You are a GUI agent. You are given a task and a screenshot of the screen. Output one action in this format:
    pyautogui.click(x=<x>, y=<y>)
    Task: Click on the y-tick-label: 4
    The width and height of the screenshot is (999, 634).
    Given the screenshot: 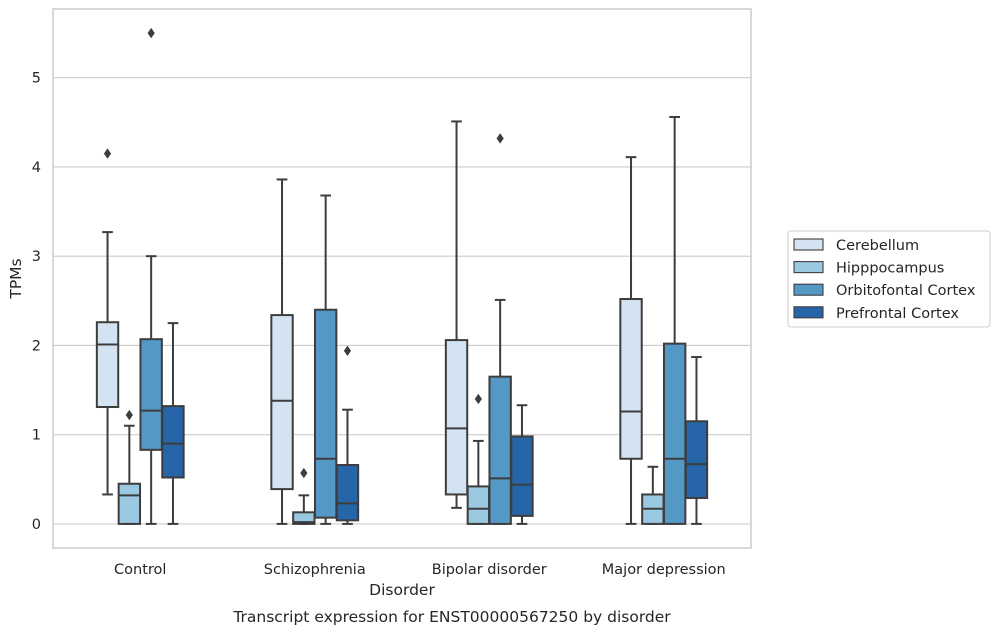 What is the action you would take?
    pyautogui.click(x=36, y=168)
    